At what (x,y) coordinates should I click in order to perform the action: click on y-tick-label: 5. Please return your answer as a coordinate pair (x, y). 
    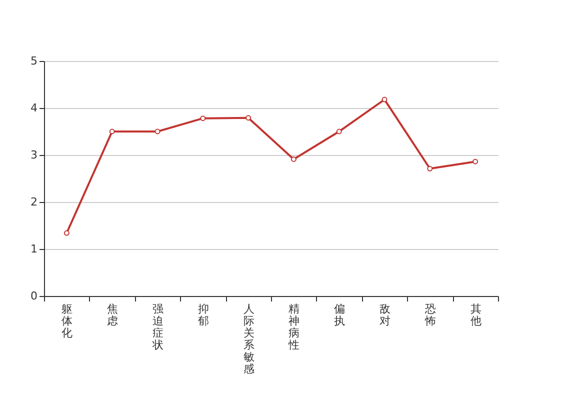
    Looking at the image, I should click on (34, 61).